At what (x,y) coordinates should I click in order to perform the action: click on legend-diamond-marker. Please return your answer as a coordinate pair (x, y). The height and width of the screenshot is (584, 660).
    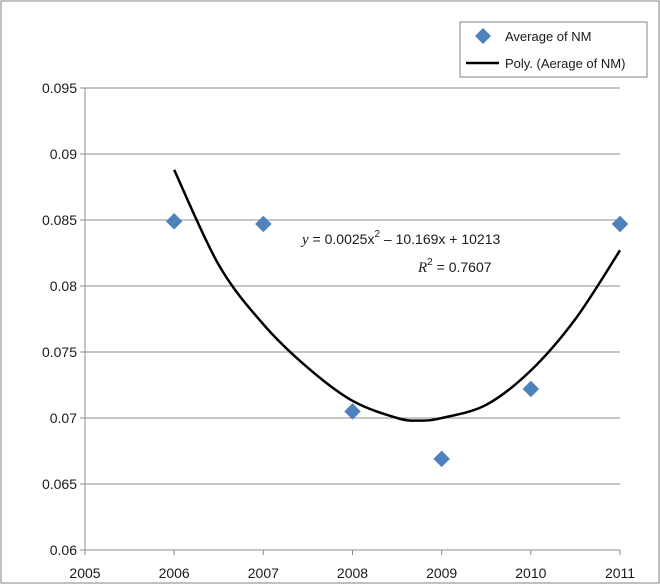
    Looking at the image, I should click on (483, 36).